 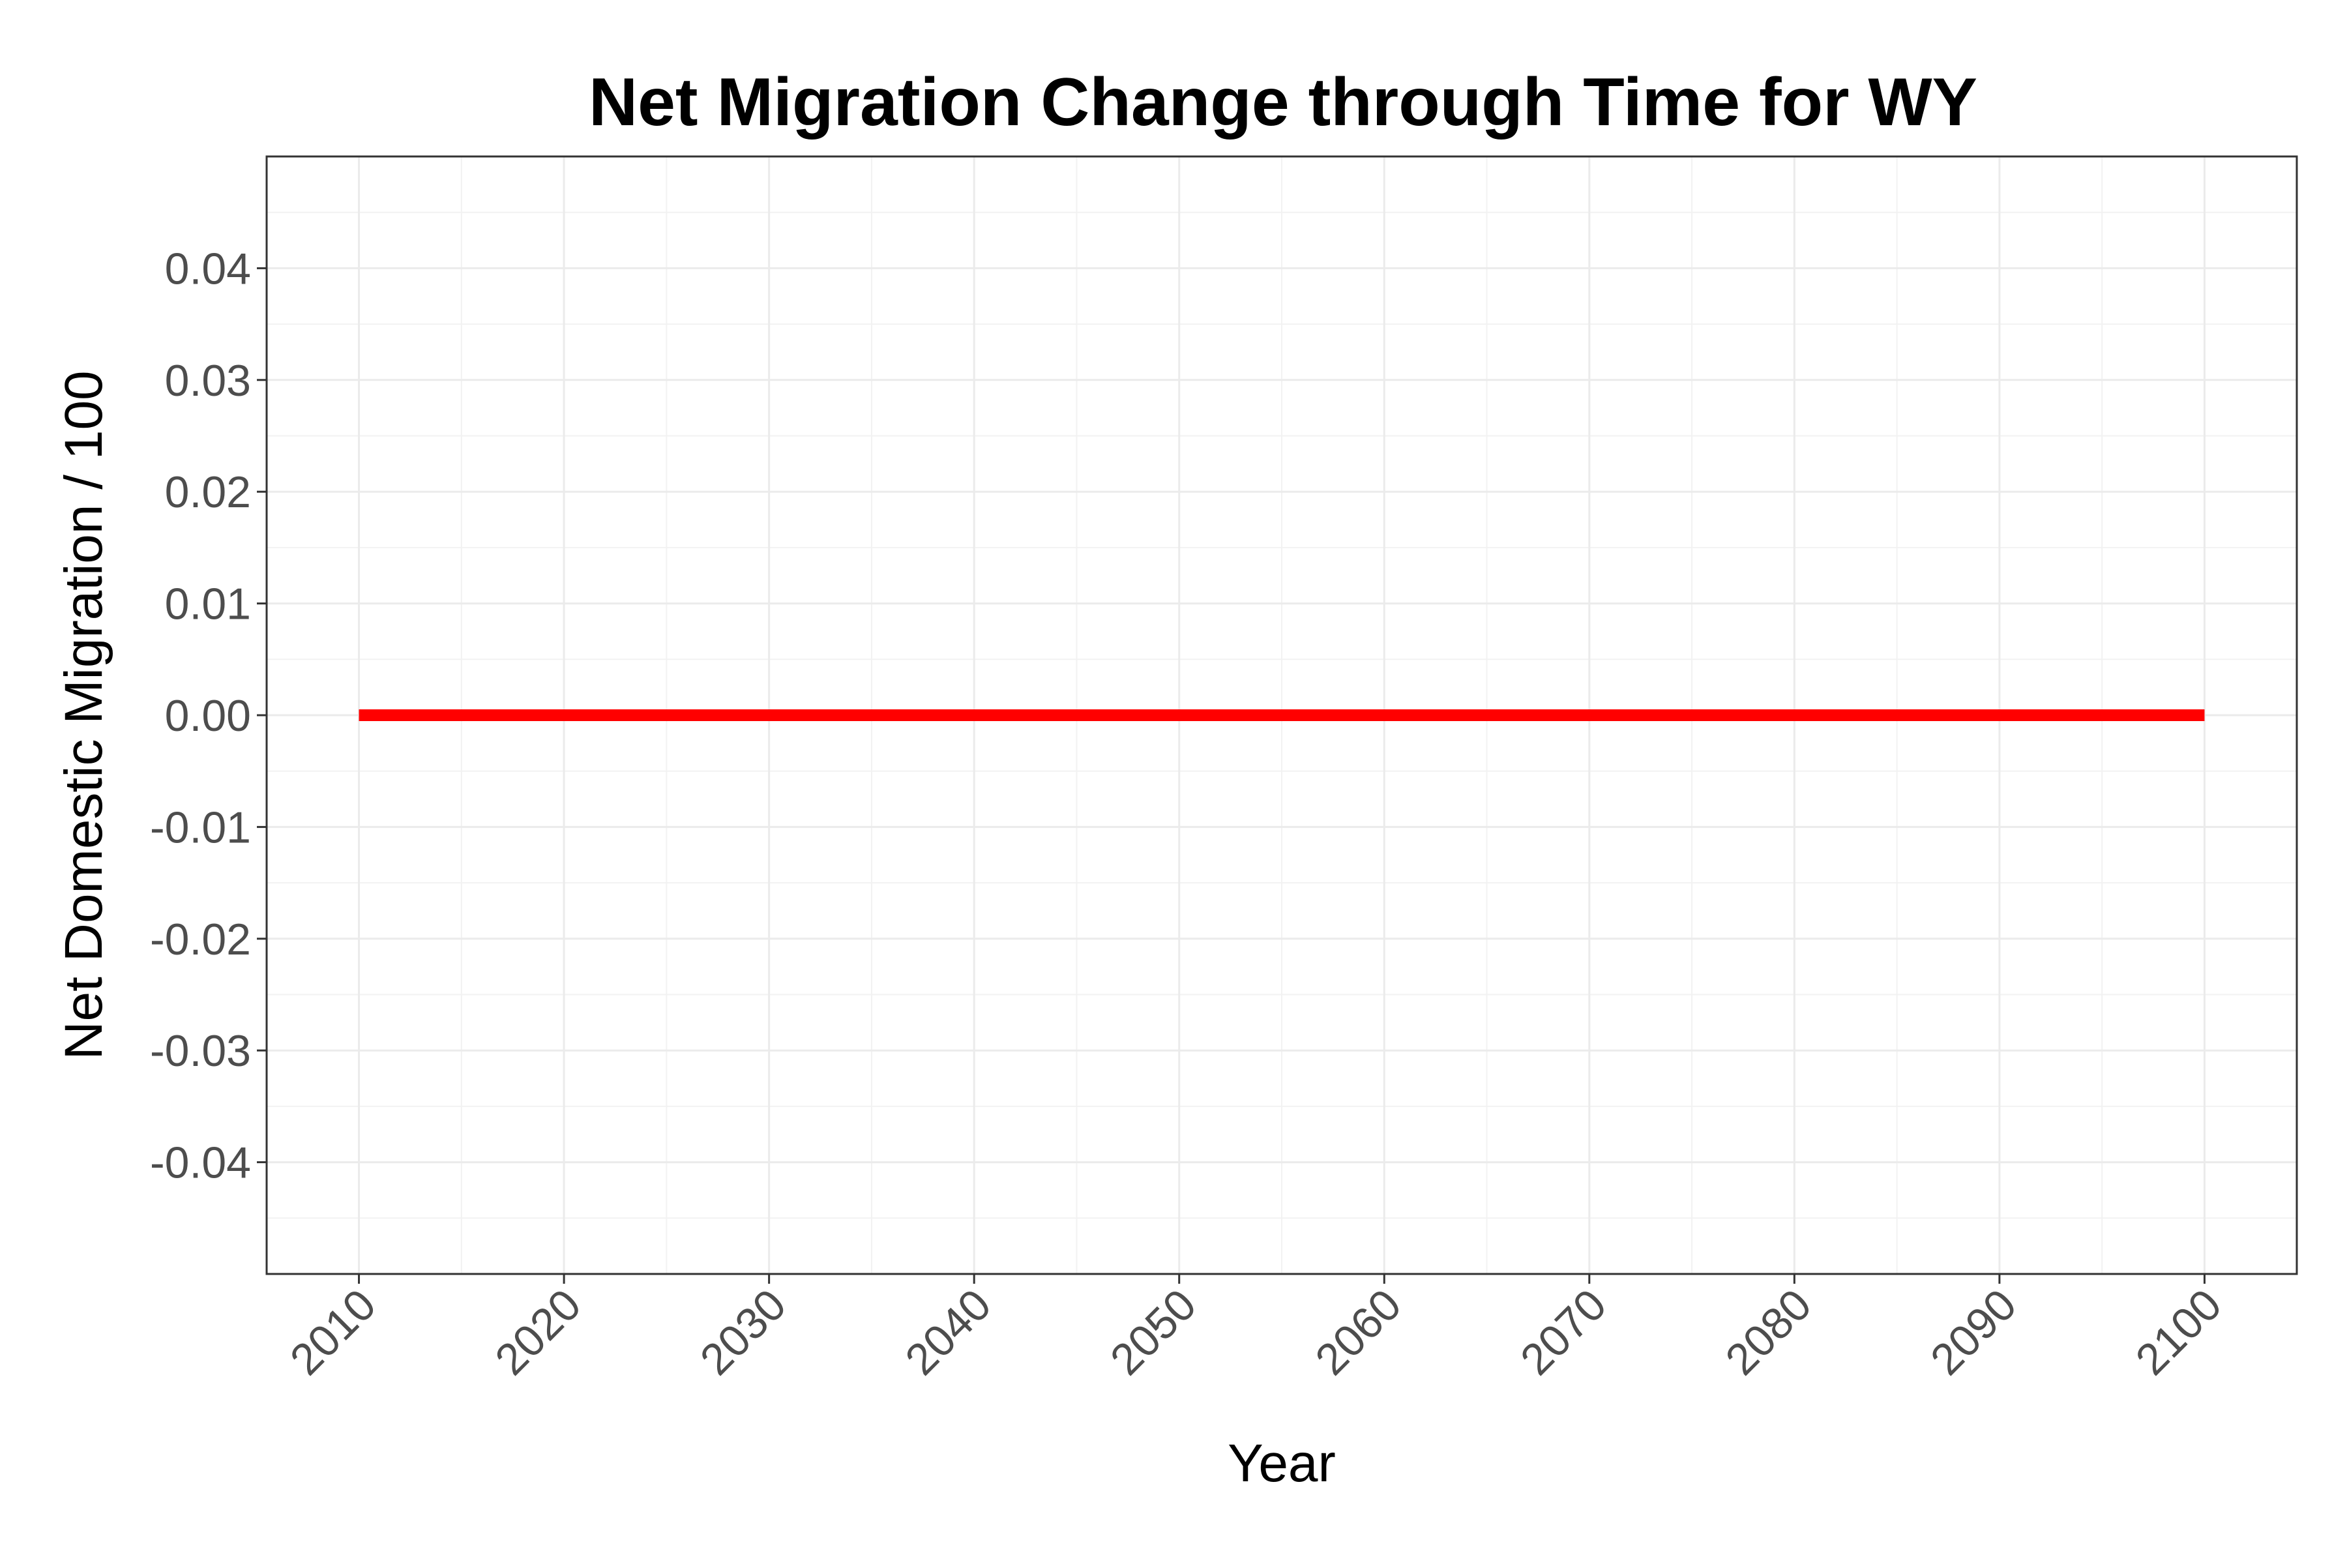 What do you see at coordinates (1283, 103) in the screenshot?
I see `chart-title: Net Migration Change through Time for WY` at bounding box center [1283, 103].